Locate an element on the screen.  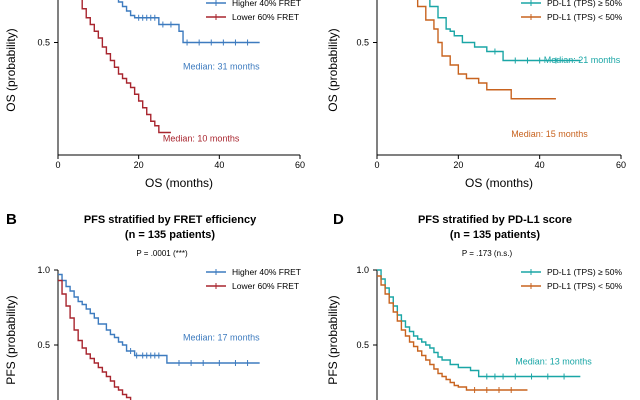
panel-letter: D is located at coordinates (338, 219).